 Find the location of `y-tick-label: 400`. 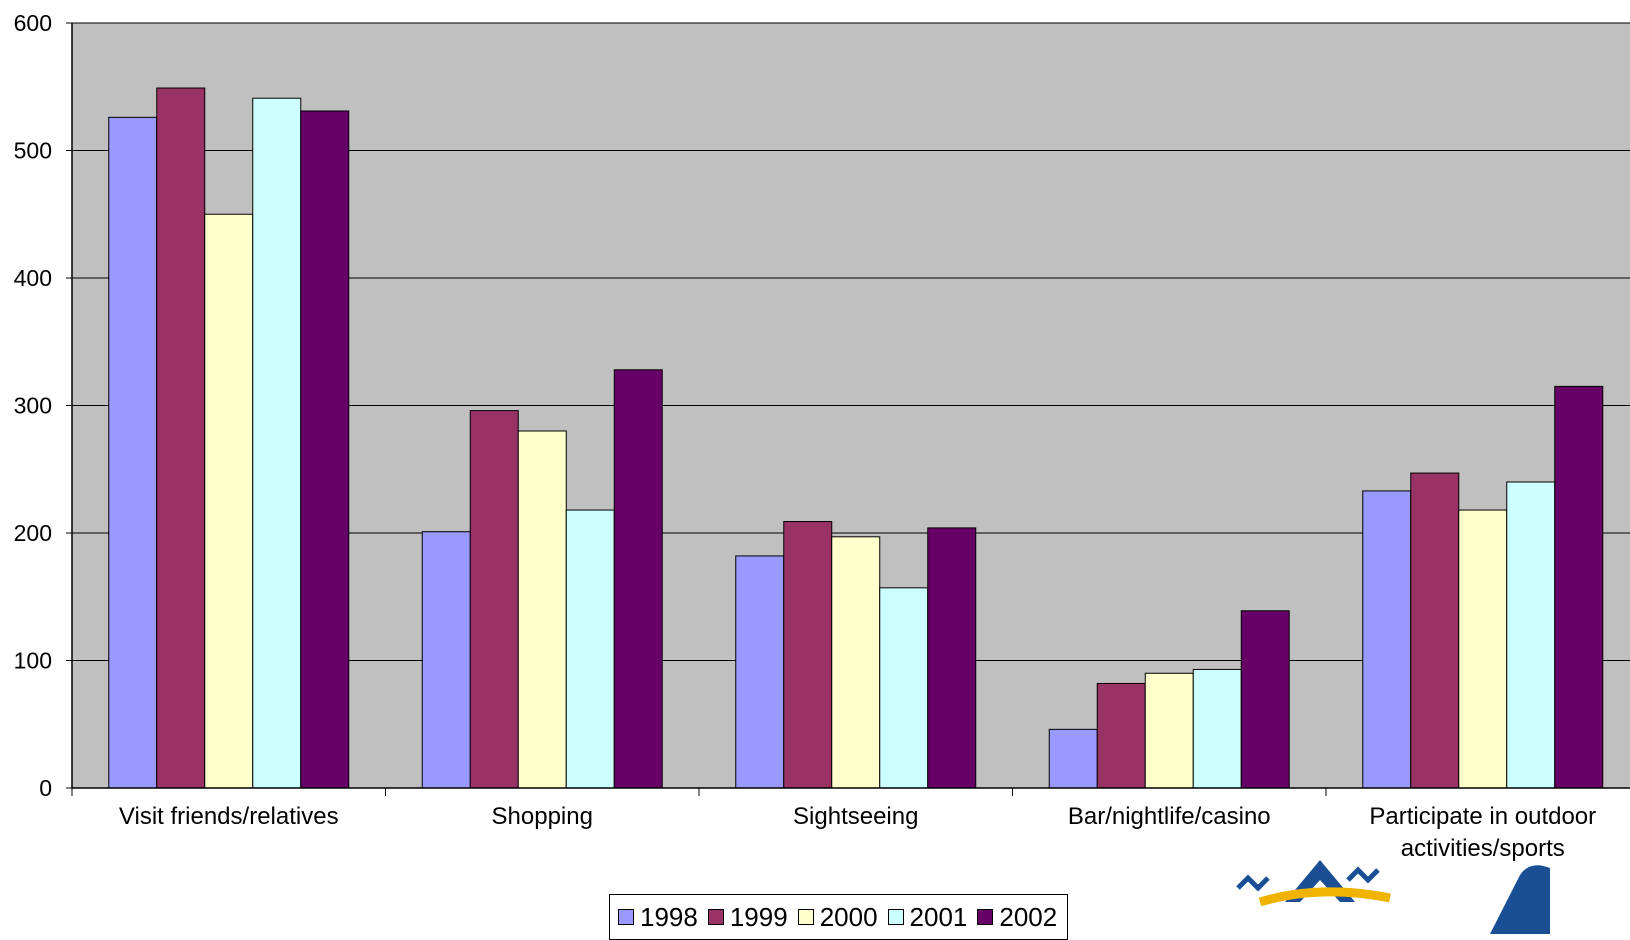

y-tick-label: 400 is located at coordinates (33, 278).